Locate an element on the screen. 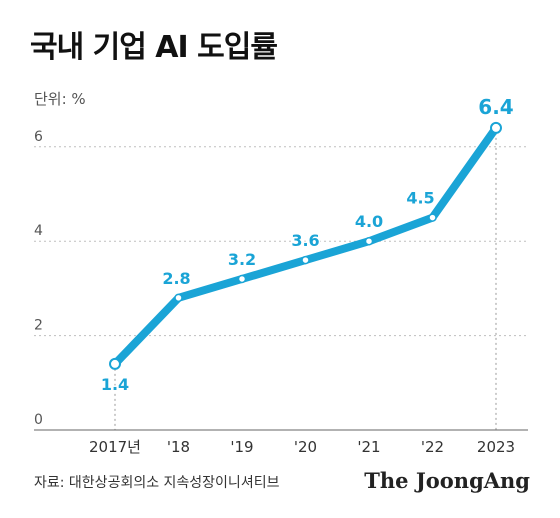  x-tick-label: '19 is located at coordinates (241, 447).